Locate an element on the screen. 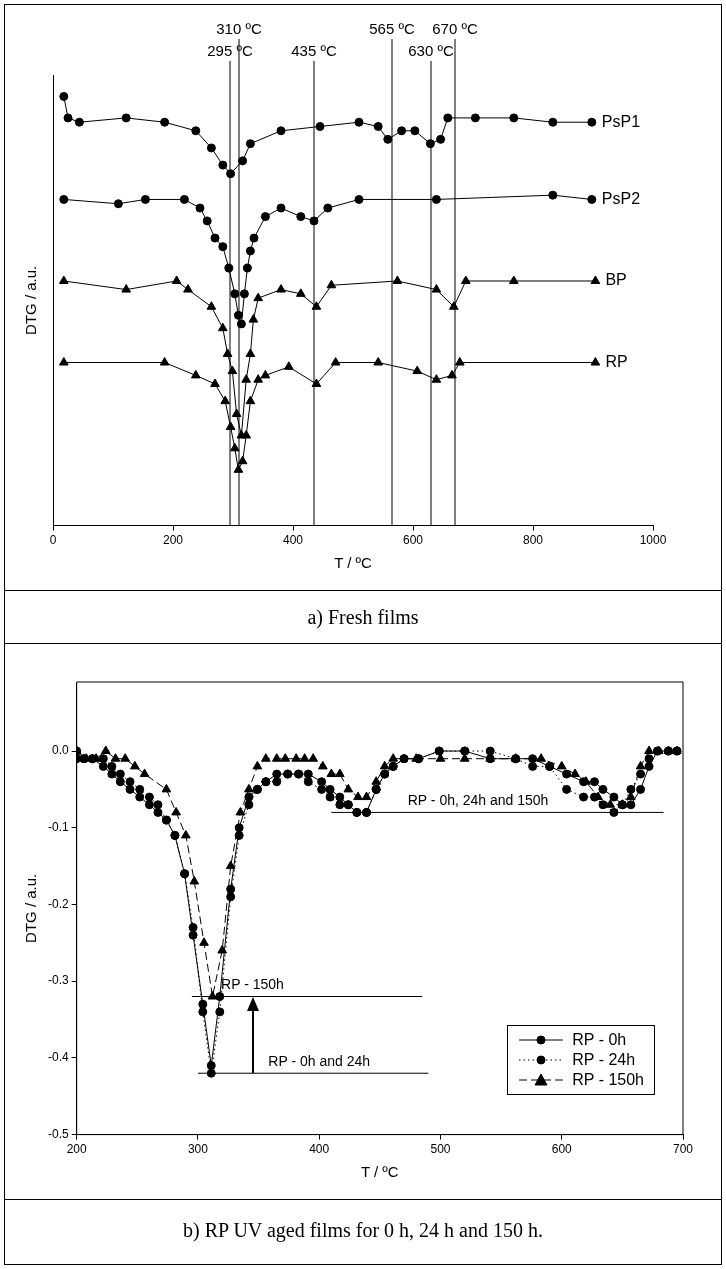  series-label: PsP1 is located at coordinates (621, 121).